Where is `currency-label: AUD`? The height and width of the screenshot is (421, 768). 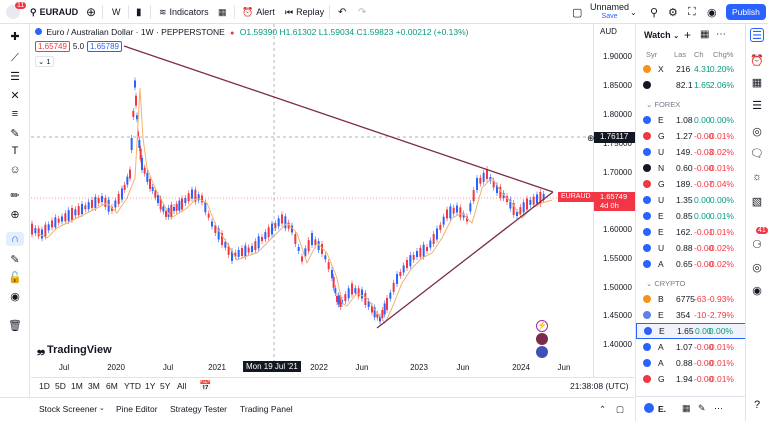 currency-label: AUD is located at coordinates (608, 31).